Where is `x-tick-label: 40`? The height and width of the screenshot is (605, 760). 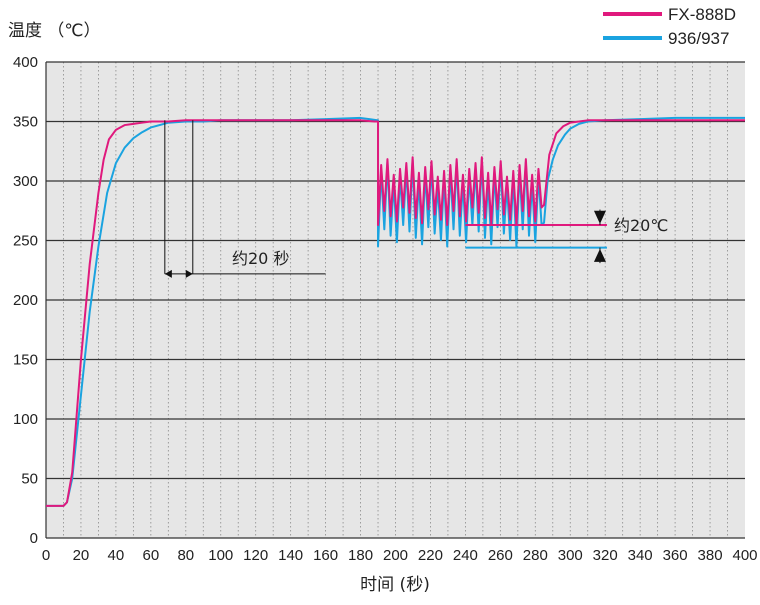 x-tick-label: 40 is located at coordinates (116, 555).